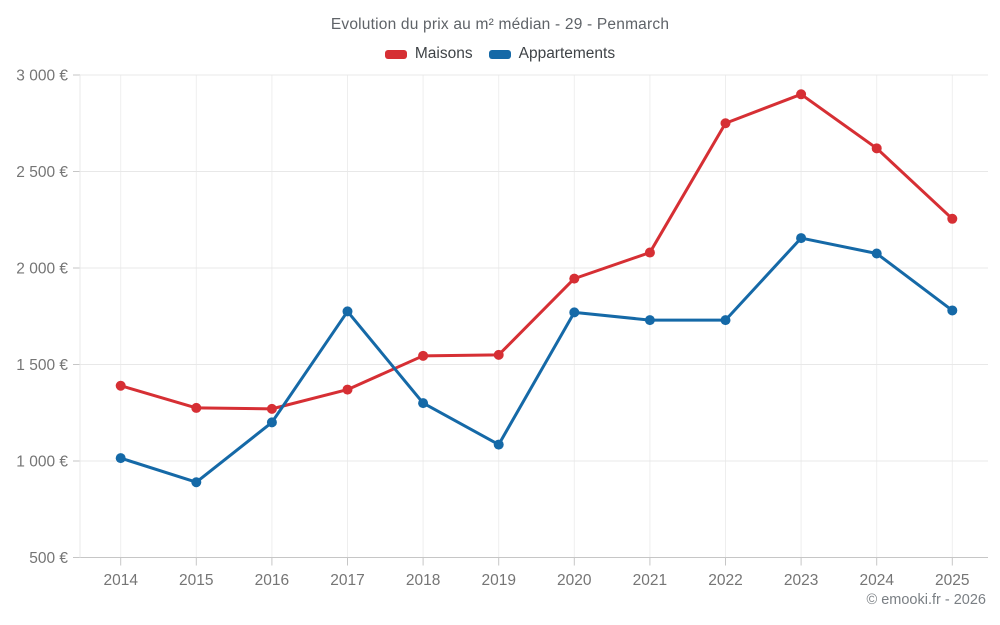 The height and width of the screenshot is (625, 1000). What do you see at coordinates (498, 444) in the screenshot?
I see `data-point-appartements-2019` at bounding box center [498, 444].